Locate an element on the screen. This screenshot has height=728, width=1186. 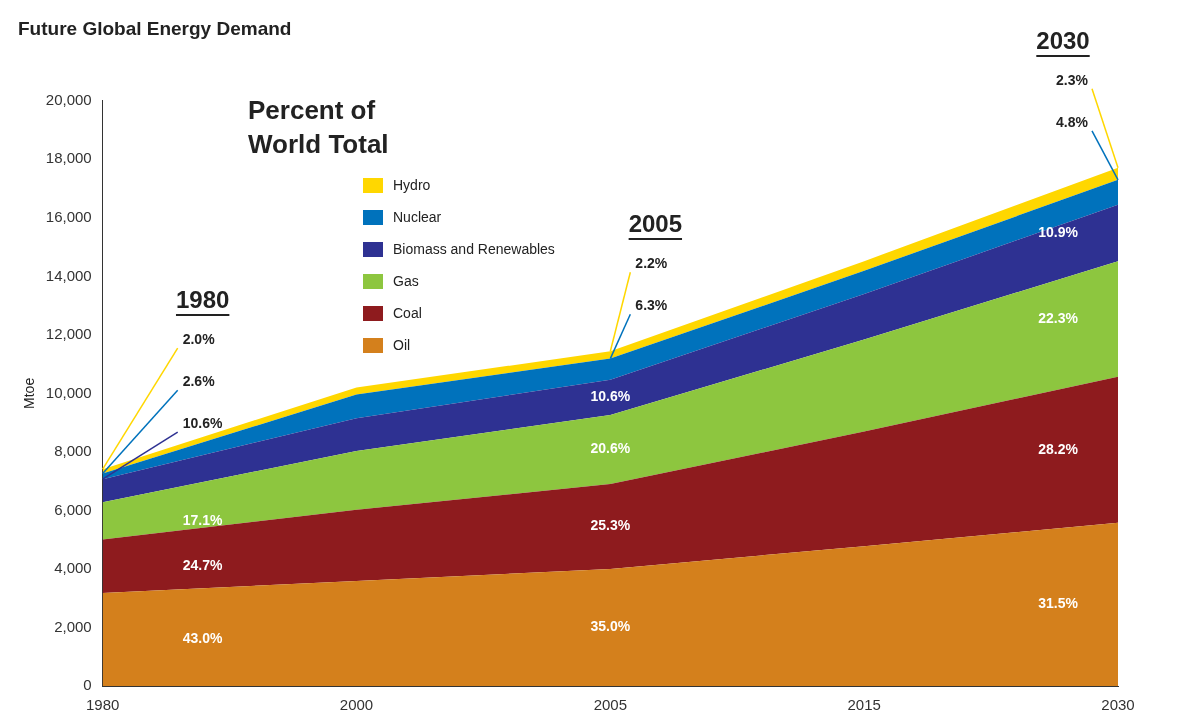
y-tick-label: 20,000 is located at coordinates (68, 99).